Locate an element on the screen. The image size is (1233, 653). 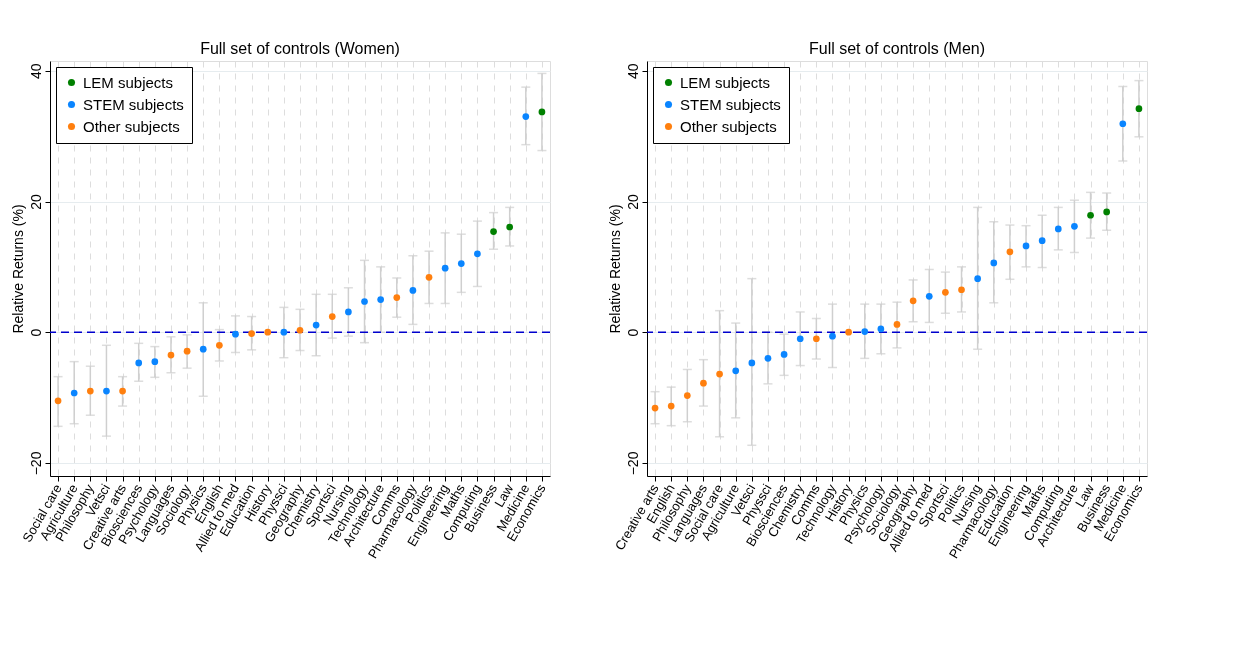
chart-title: Full set of controls (Women) is located at coordinates (300, 48).